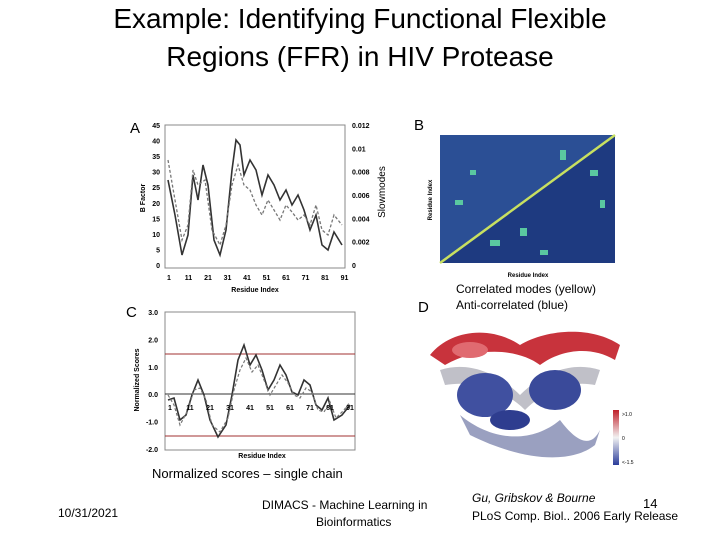  What do you see at coordinates (525, 394) in the screenshot?
I see `protein` at bounding box center [525, 394].